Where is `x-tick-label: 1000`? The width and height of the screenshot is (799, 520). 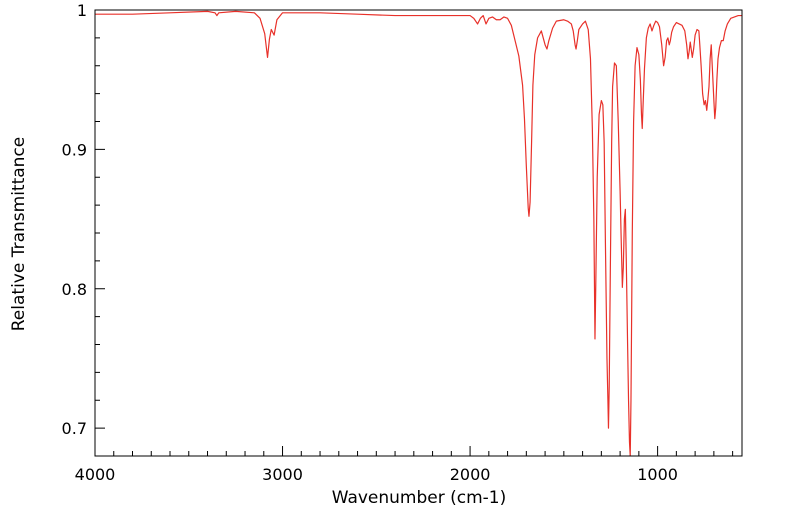
x-tick-label: 1000 is located at coordinates (657, 474).